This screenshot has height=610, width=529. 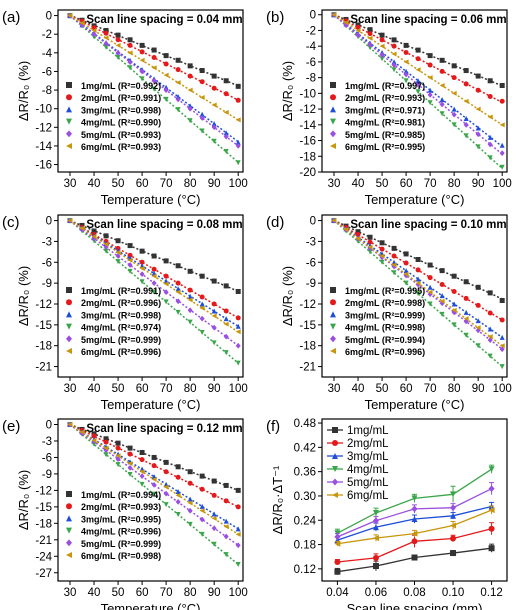 What do you see at coordinates (43, 524) in the screenshot?
I see `y-tick-label: -18` at bounding box center [43, 524].